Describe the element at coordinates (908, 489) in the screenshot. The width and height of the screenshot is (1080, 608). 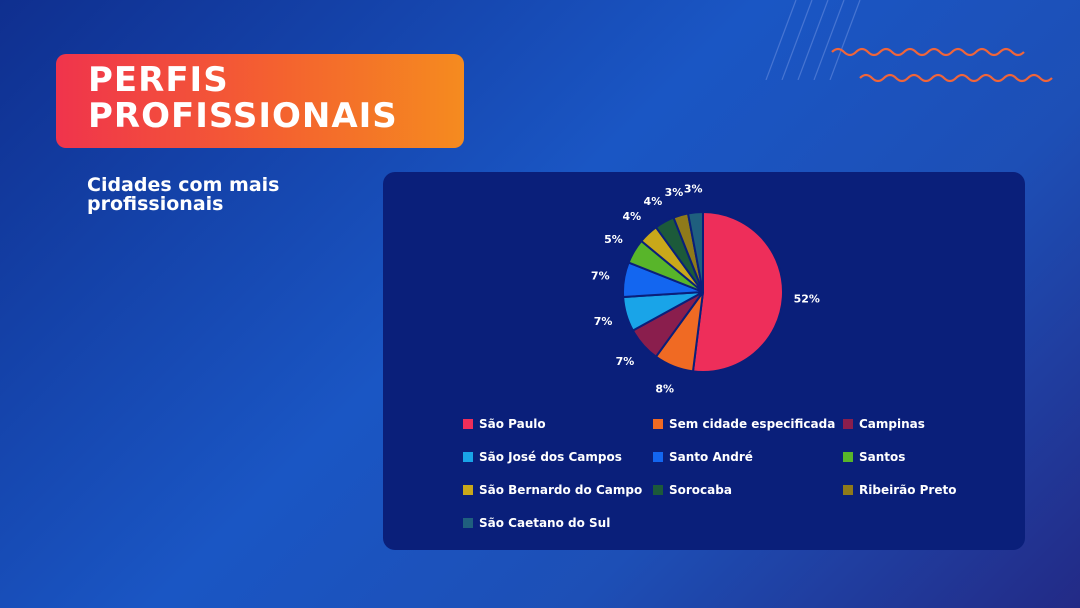
I see `legend-label: Ribeirão Preto` at that location.